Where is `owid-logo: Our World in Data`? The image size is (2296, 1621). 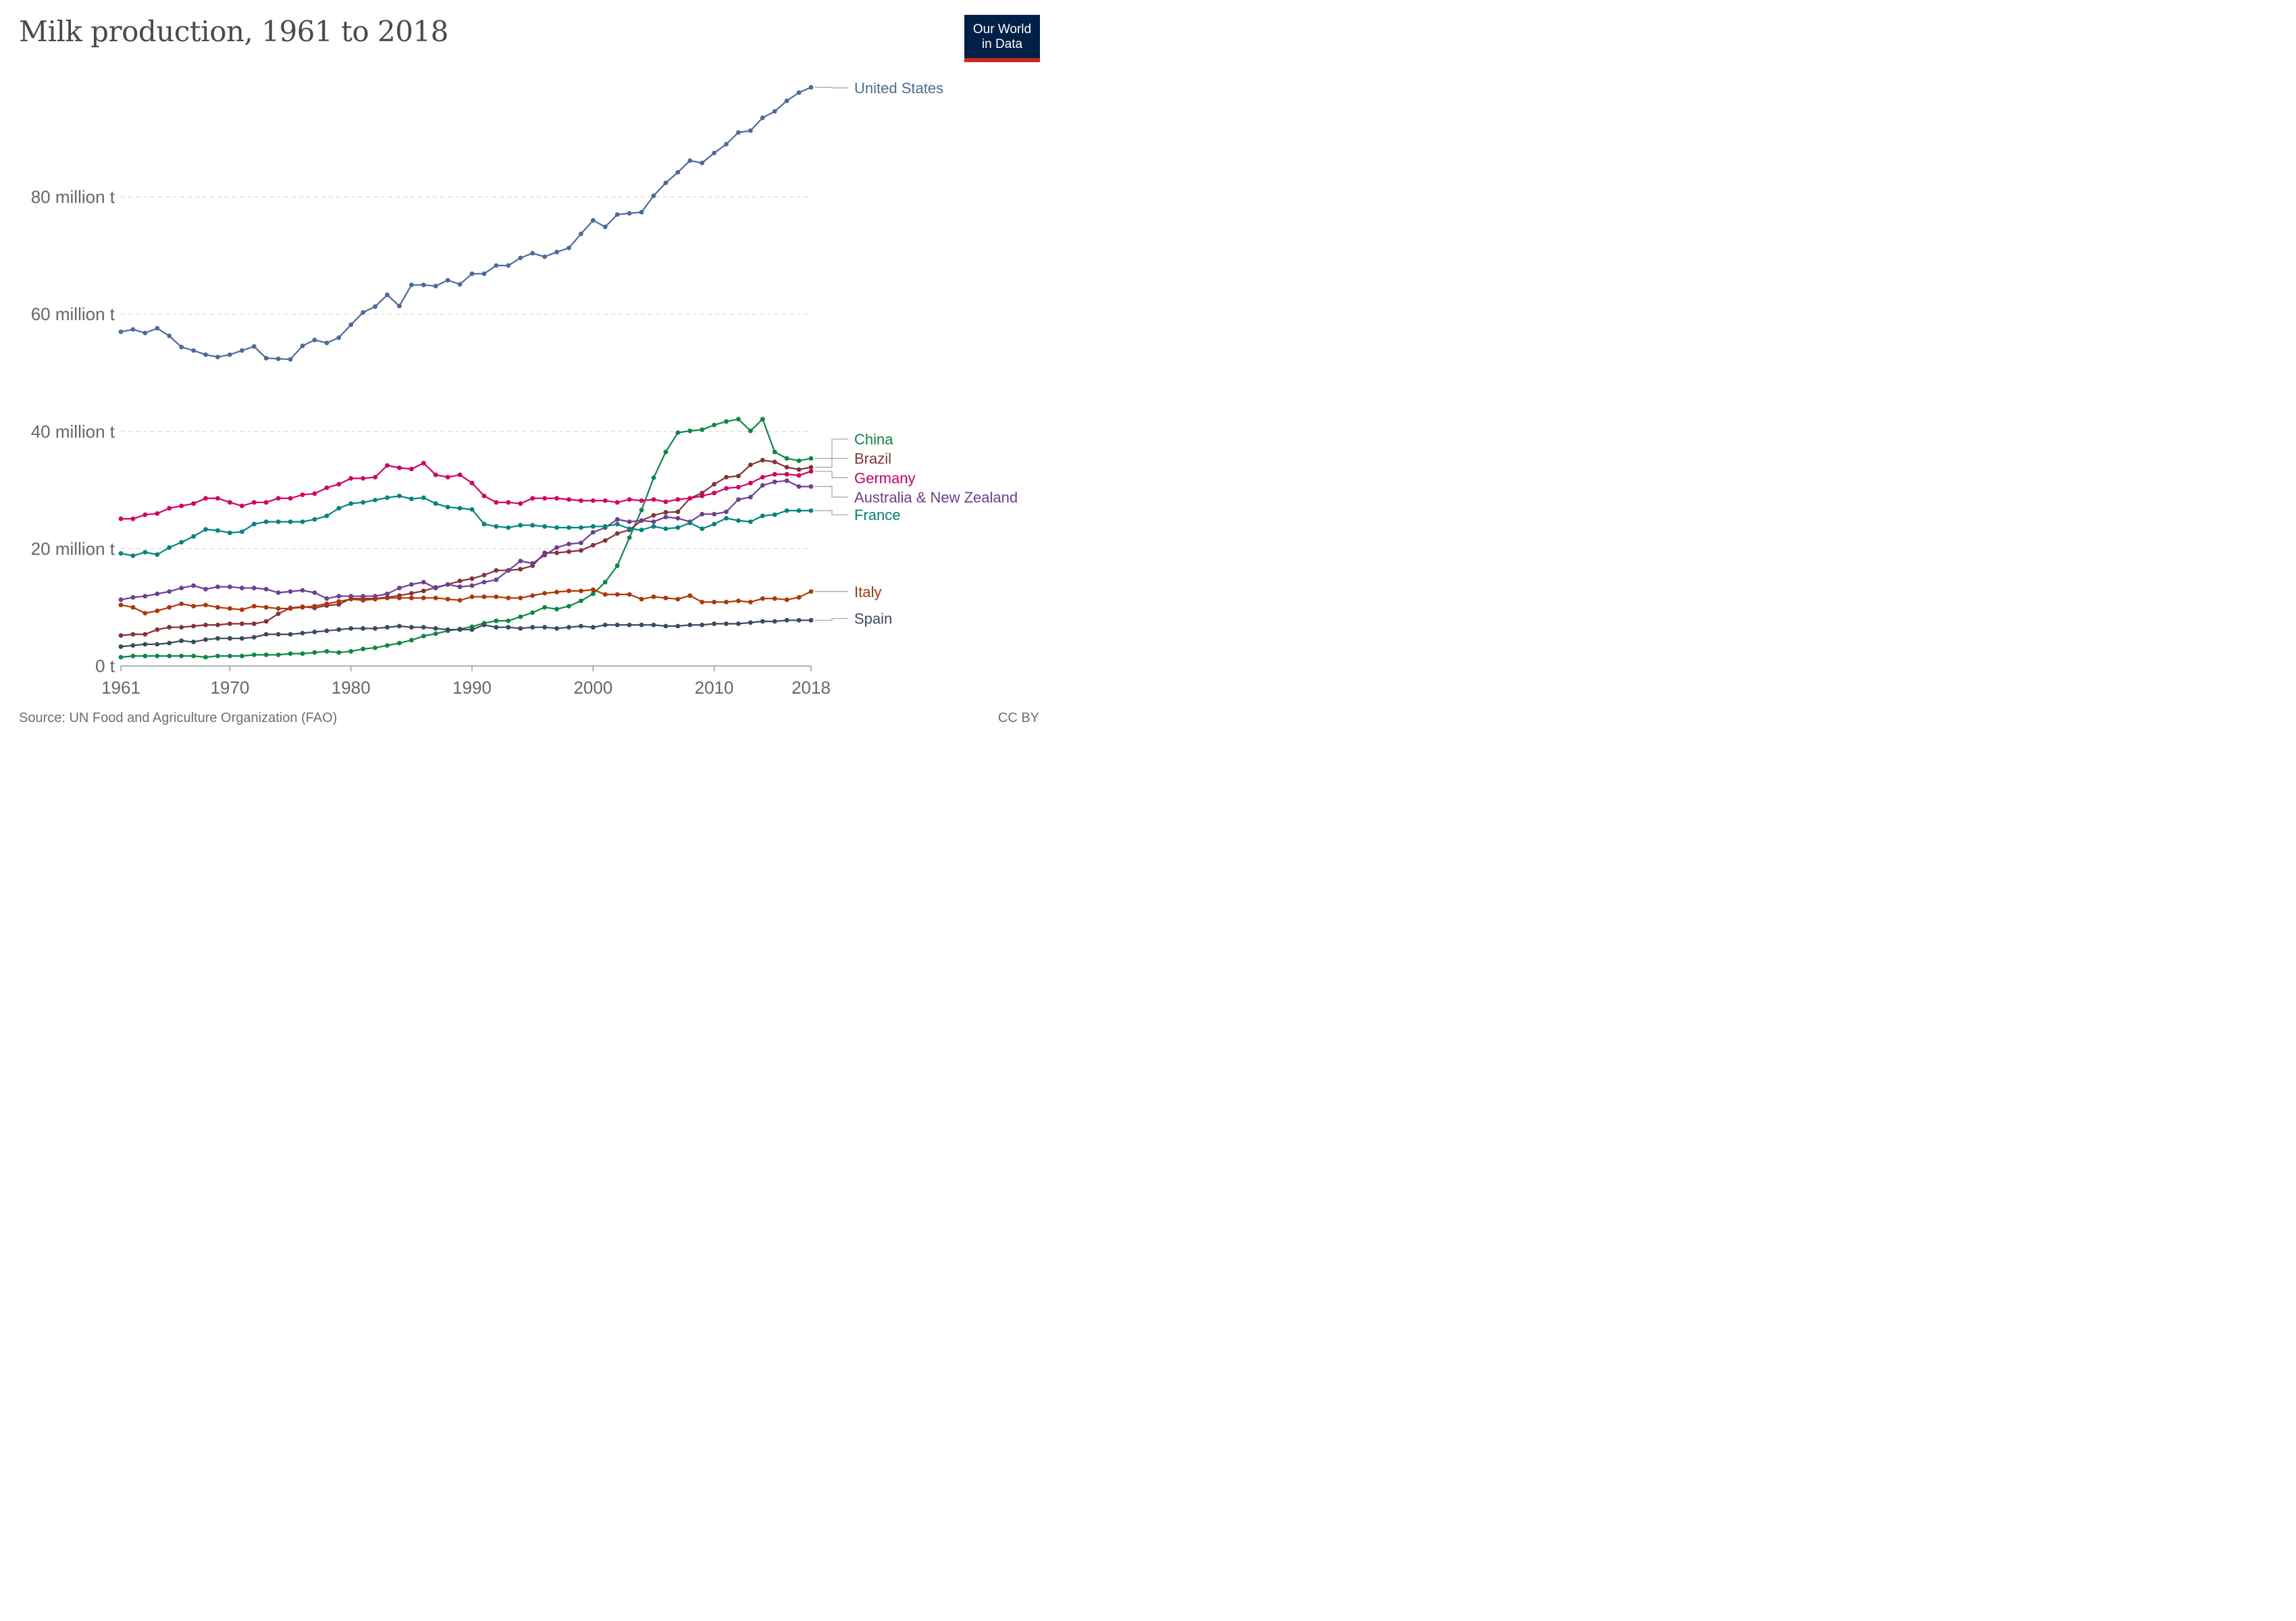
owid-logo: Our World in Data is located at coordinates (1002, 38).